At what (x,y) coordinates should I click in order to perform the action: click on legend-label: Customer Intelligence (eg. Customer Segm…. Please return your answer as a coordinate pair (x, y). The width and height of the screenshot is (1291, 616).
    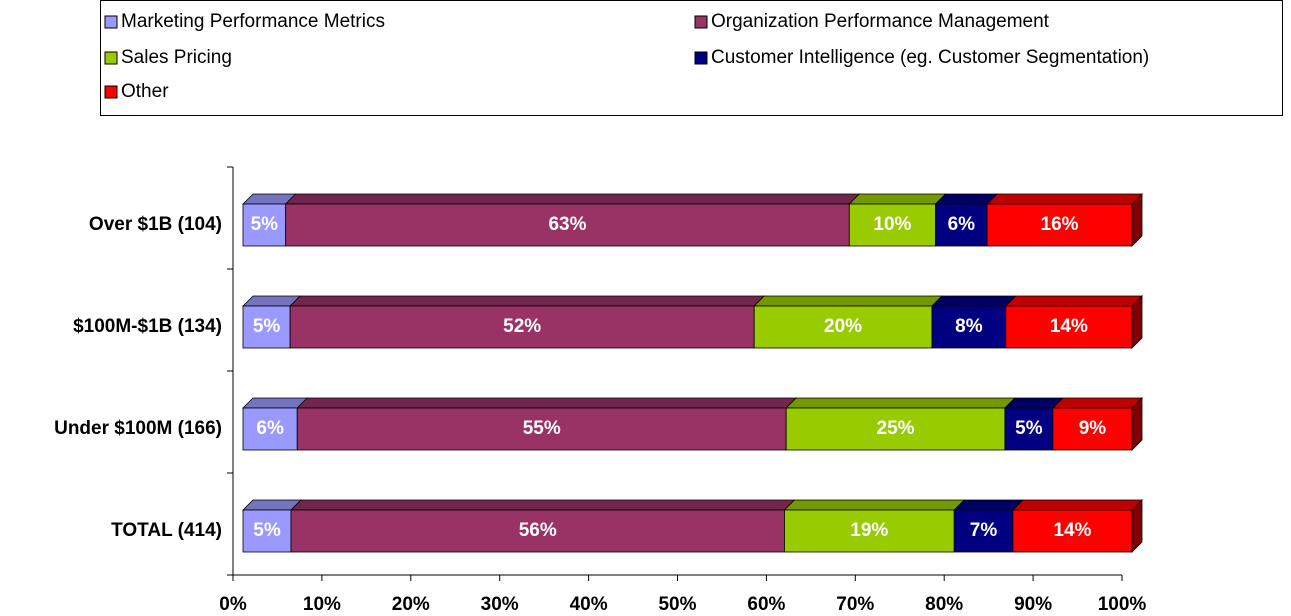
    Looking at the image, I should click on (930, 57).